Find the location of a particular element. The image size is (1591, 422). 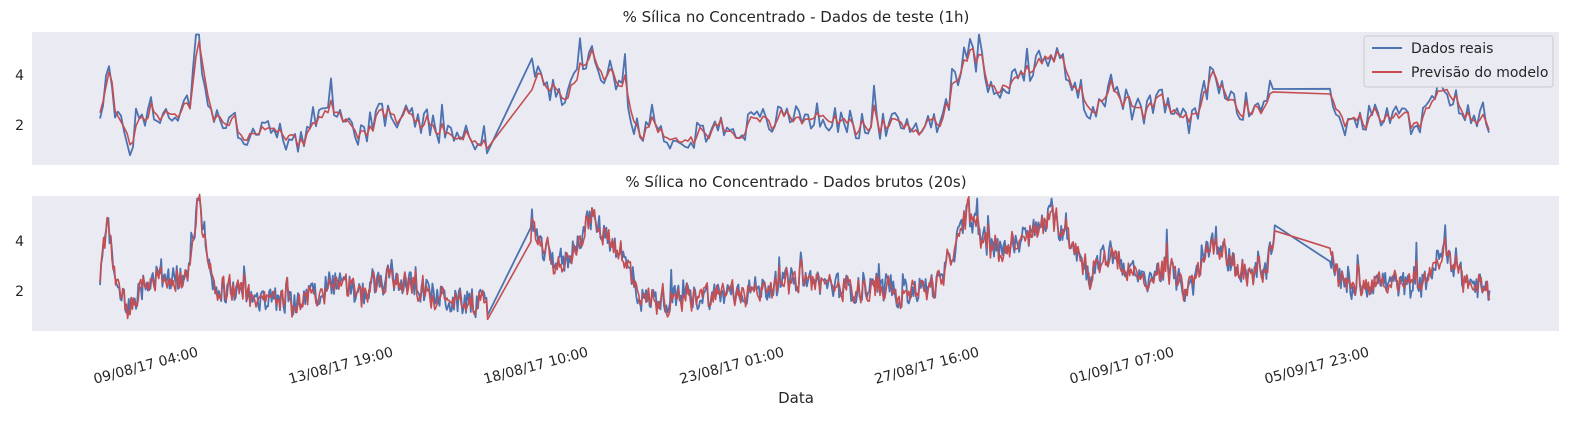

legend-label-previsao: Previsão do modelo is located at coordinates (1479, 73).